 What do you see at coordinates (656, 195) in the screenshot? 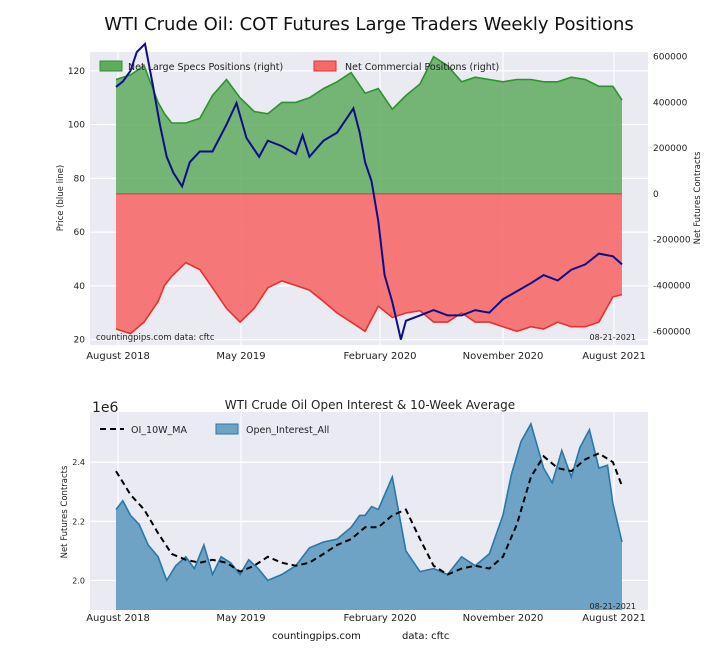
I see `y-tick-label-right: 0` at bounding box center [656, 195].